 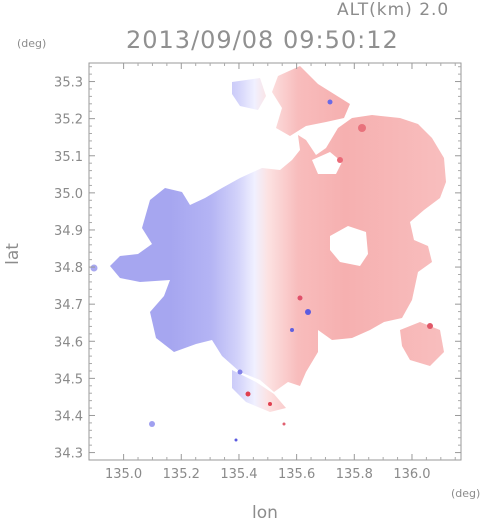 I want to click on echo-region-north-east, so click(x=311, y=101).